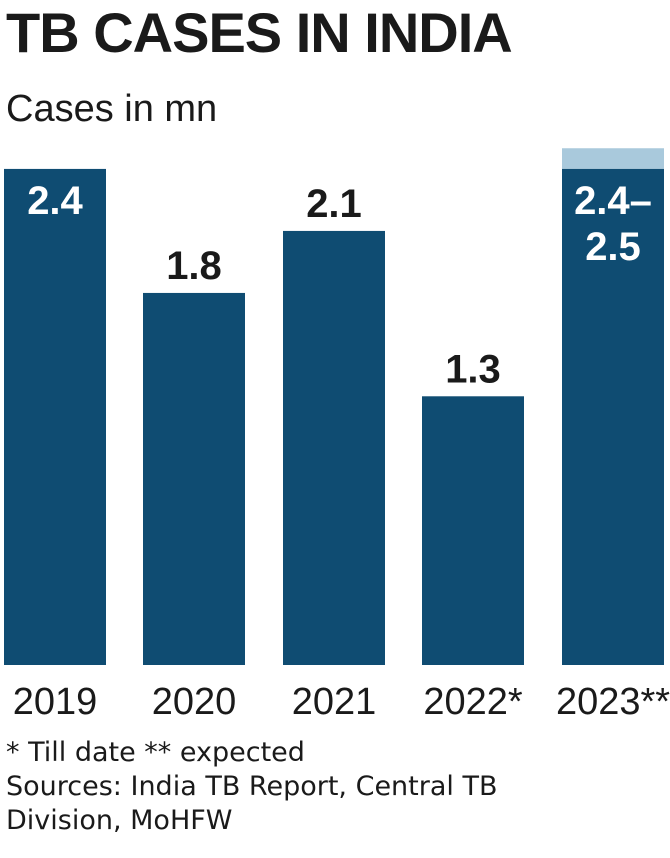 The width and height of the screenshot is (670, 858). What do you see at coordinates (613, 224) in the screenshot?
I see `data-label-2023**: 2.4– 2.5` at bounding box center [613, 224].